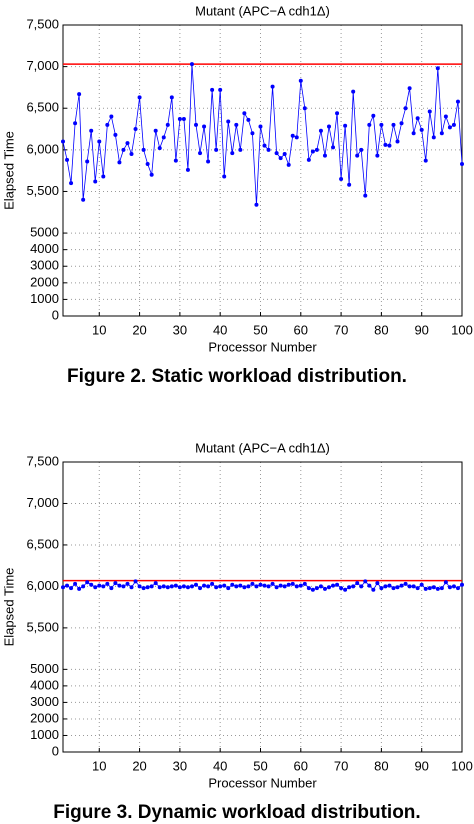 The image size is (474, 824). Describe the element at coordinates (139, 765) in the screenshot. I see `x-tick-label: 20` at that location.